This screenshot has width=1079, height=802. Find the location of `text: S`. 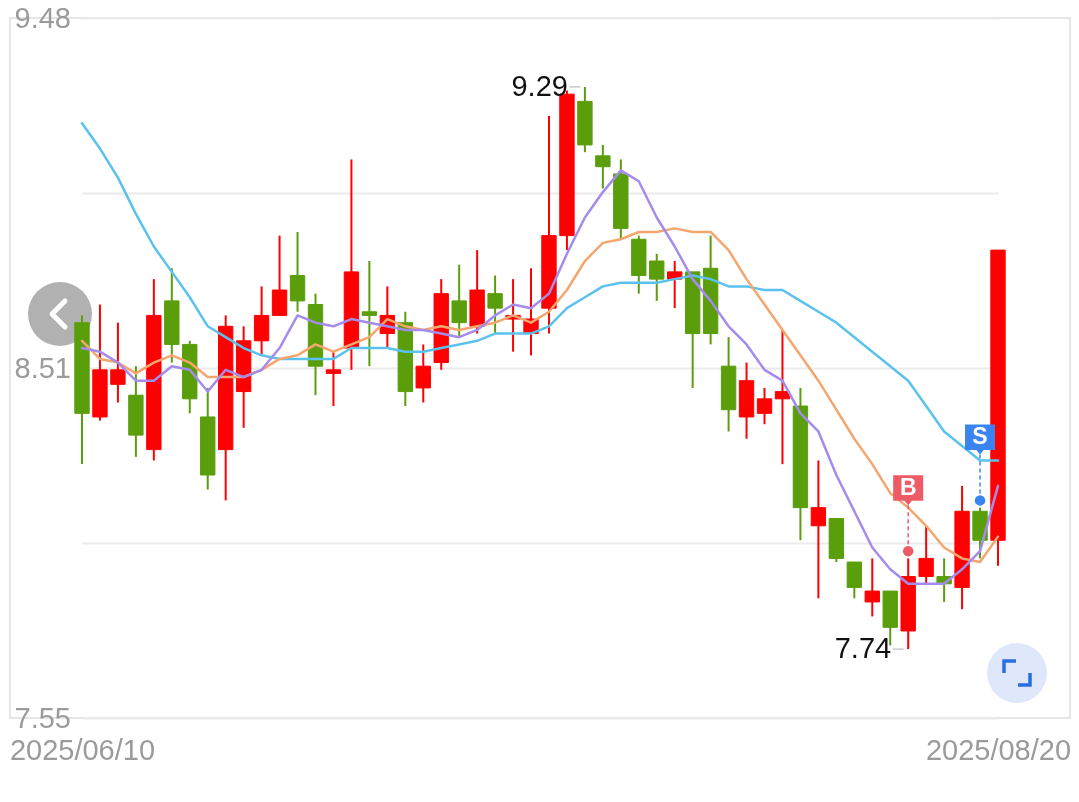

text: S is located at coordinates (980, 436).